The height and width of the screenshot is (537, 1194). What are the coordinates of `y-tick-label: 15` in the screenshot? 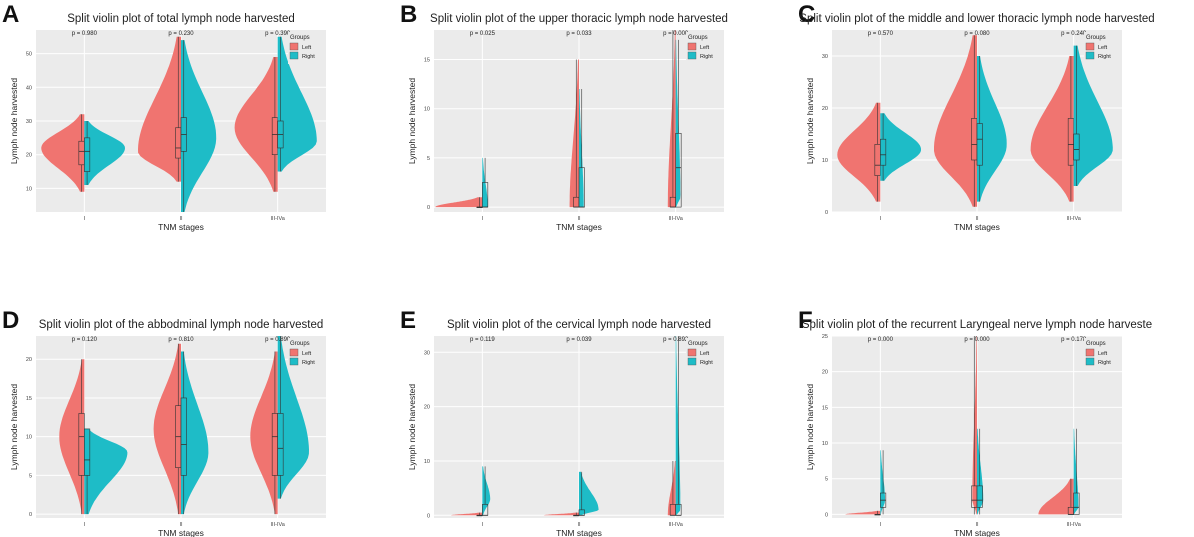 It's located at (427, 61).